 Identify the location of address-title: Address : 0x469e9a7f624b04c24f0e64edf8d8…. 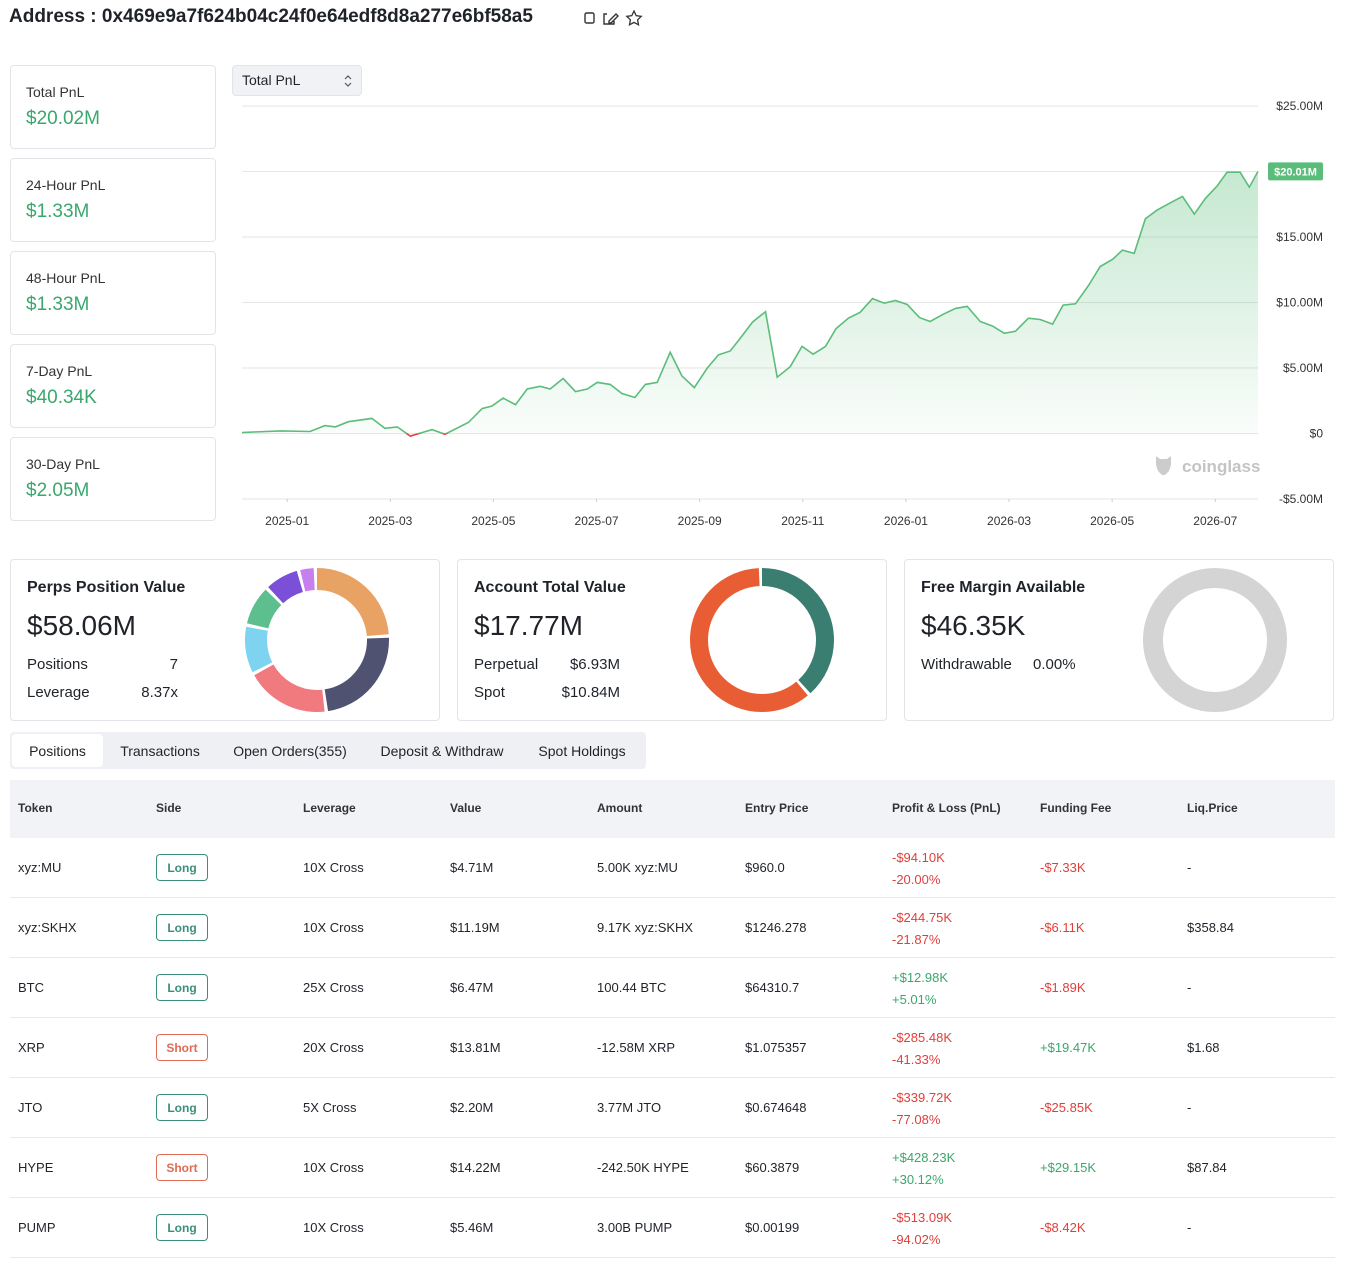
(271, 17).